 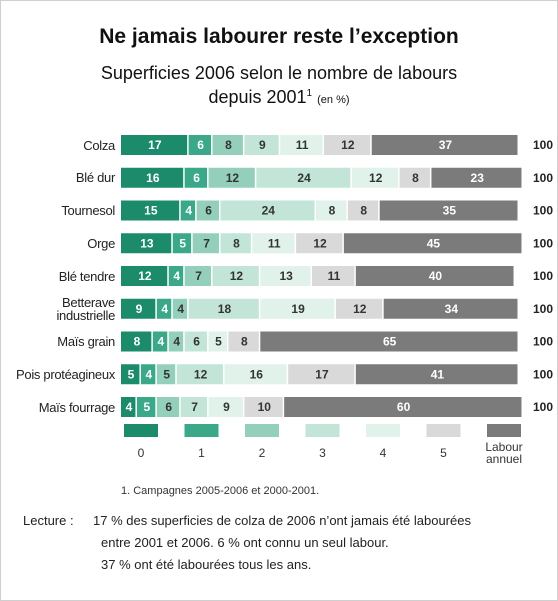 What do you see at coordinates (220, 491) in the screenshot?
I see `footnote: 1. Campagnes 2005-2006 et 2000-2001.` at bounding box center [220, 491].